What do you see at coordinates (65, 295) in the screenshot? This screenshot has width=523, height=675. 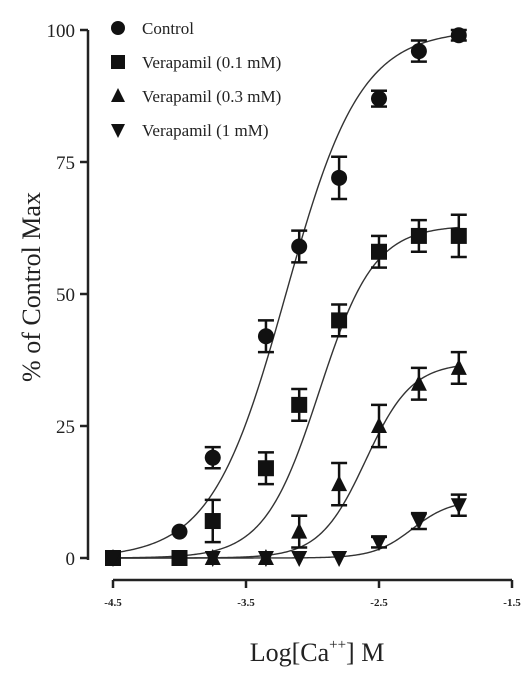 I see `y-tick-label: 50` at bounding box center [65, 295].